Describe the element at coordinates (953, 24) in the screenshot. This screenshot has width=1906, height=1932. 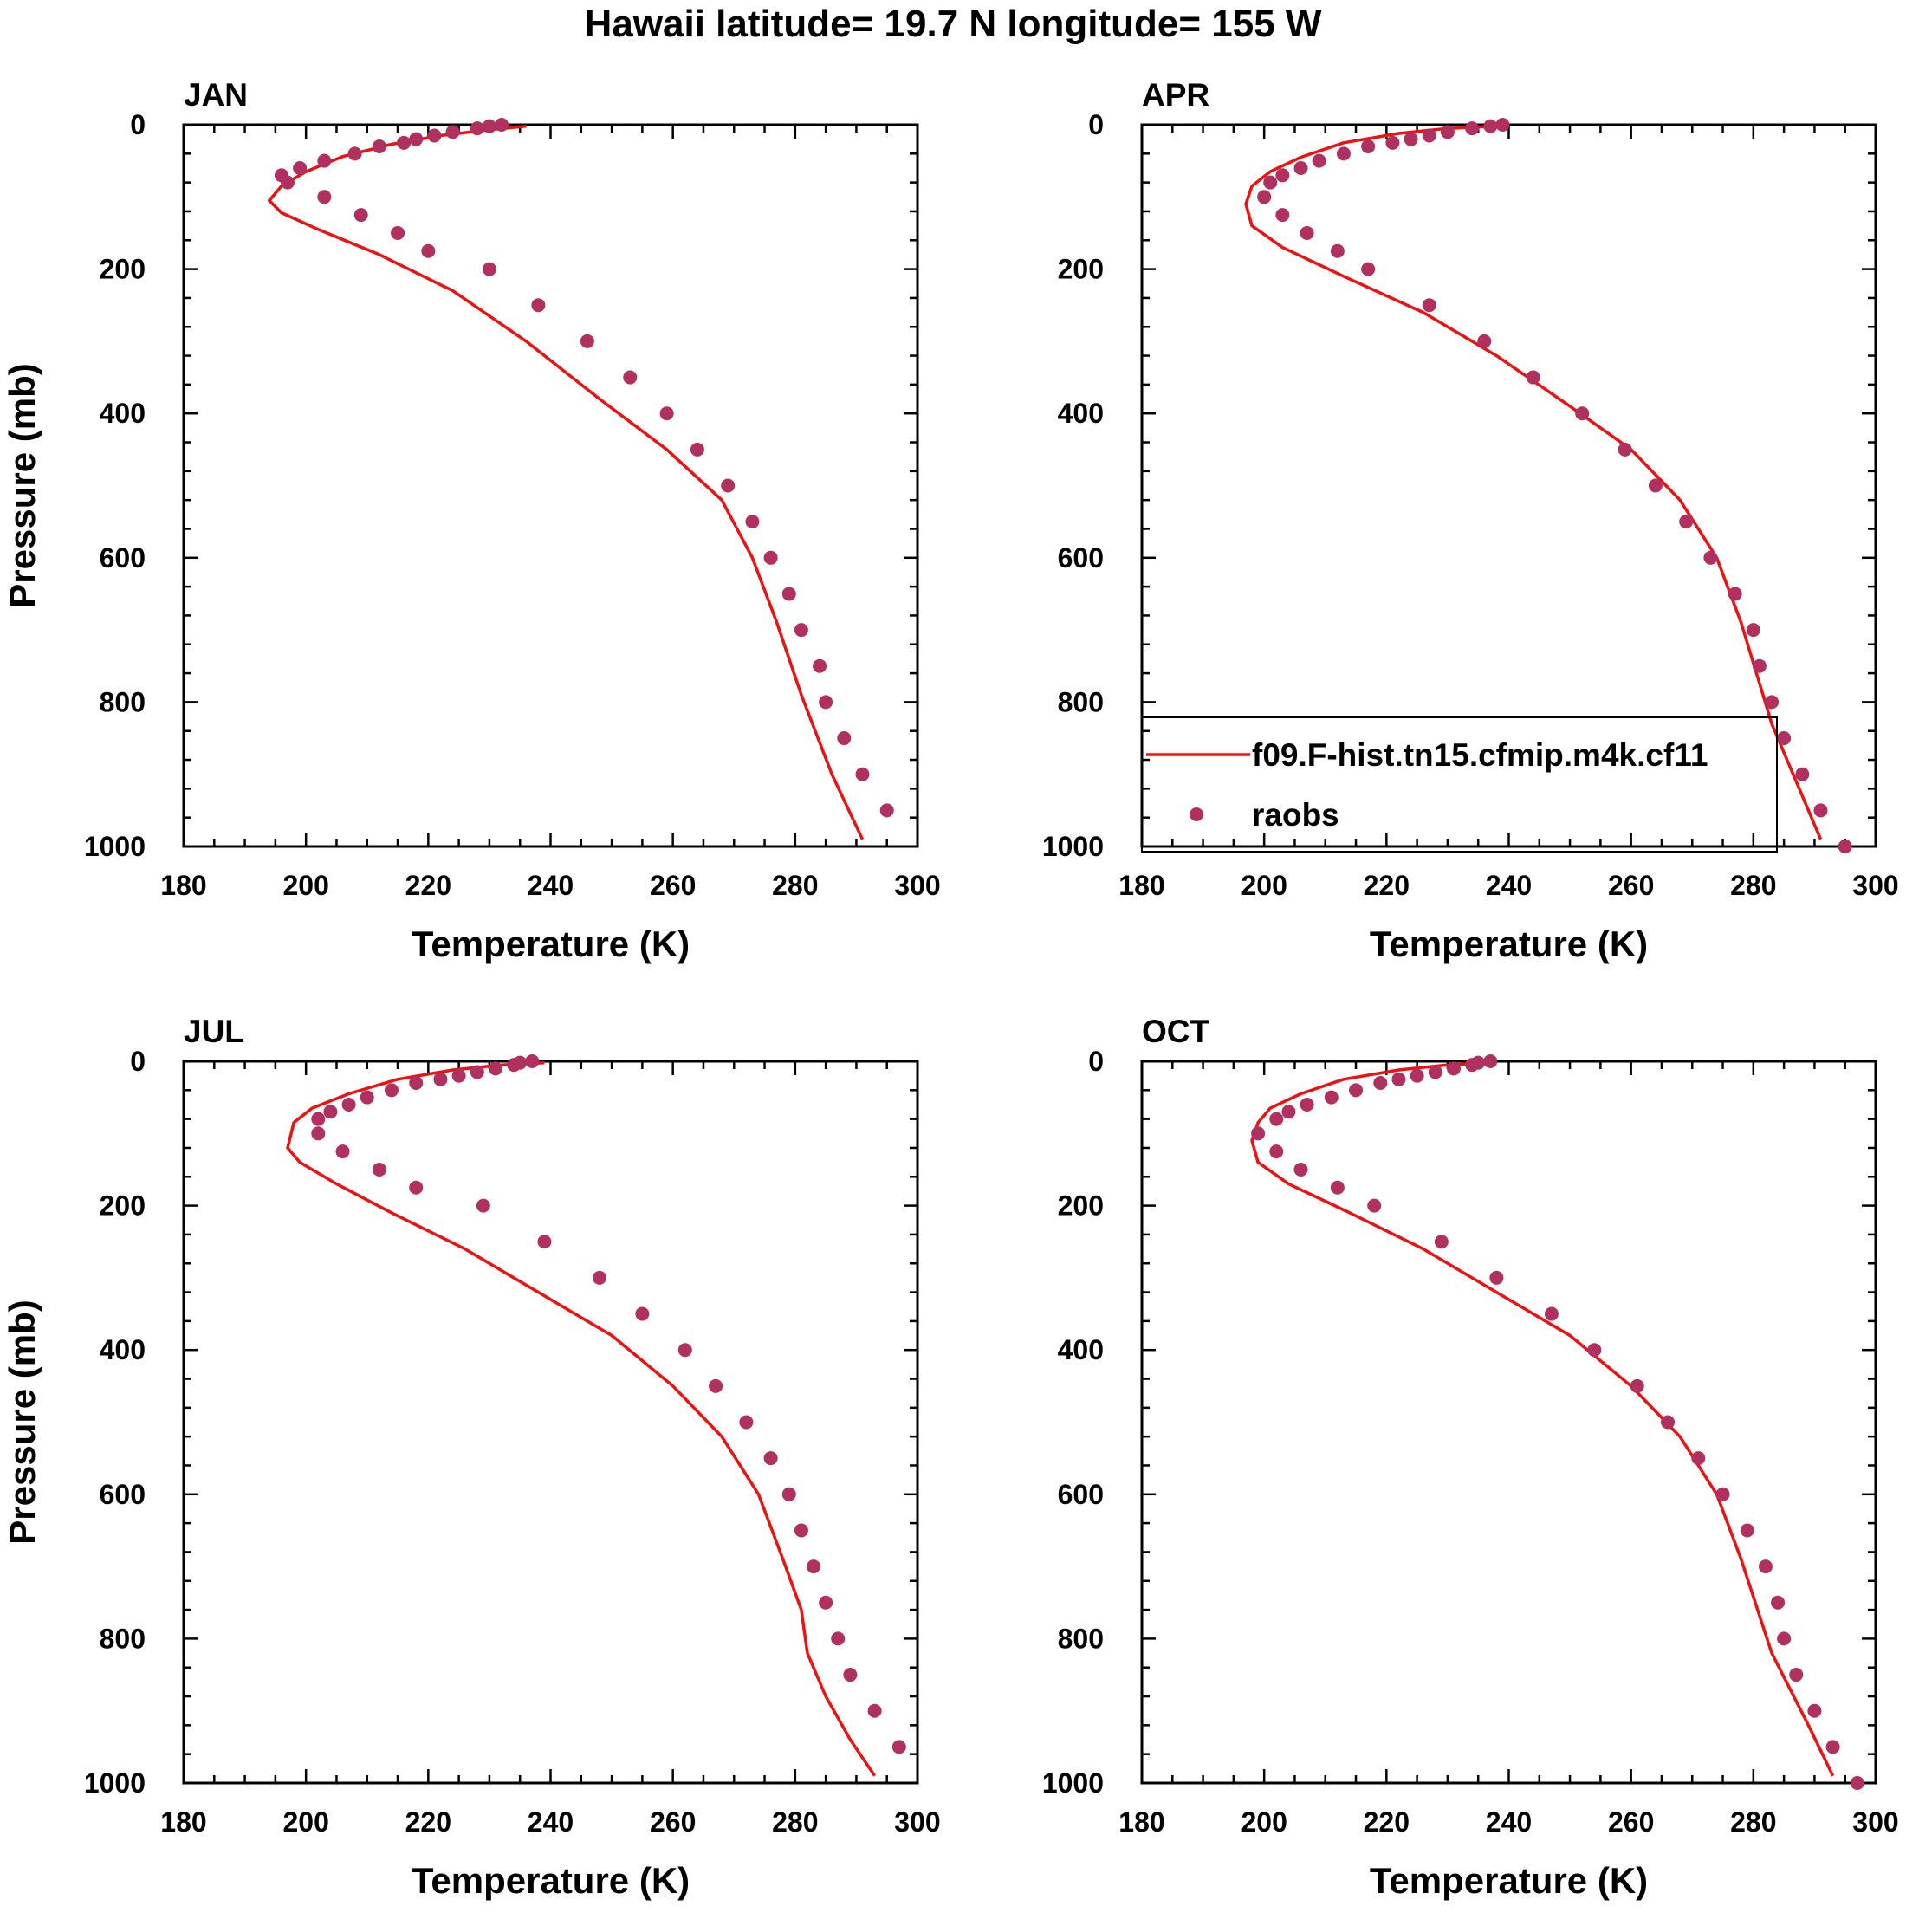
I see `figure-title: Hawaii latitude= 19.7 N longitude= 155 W` at that location.